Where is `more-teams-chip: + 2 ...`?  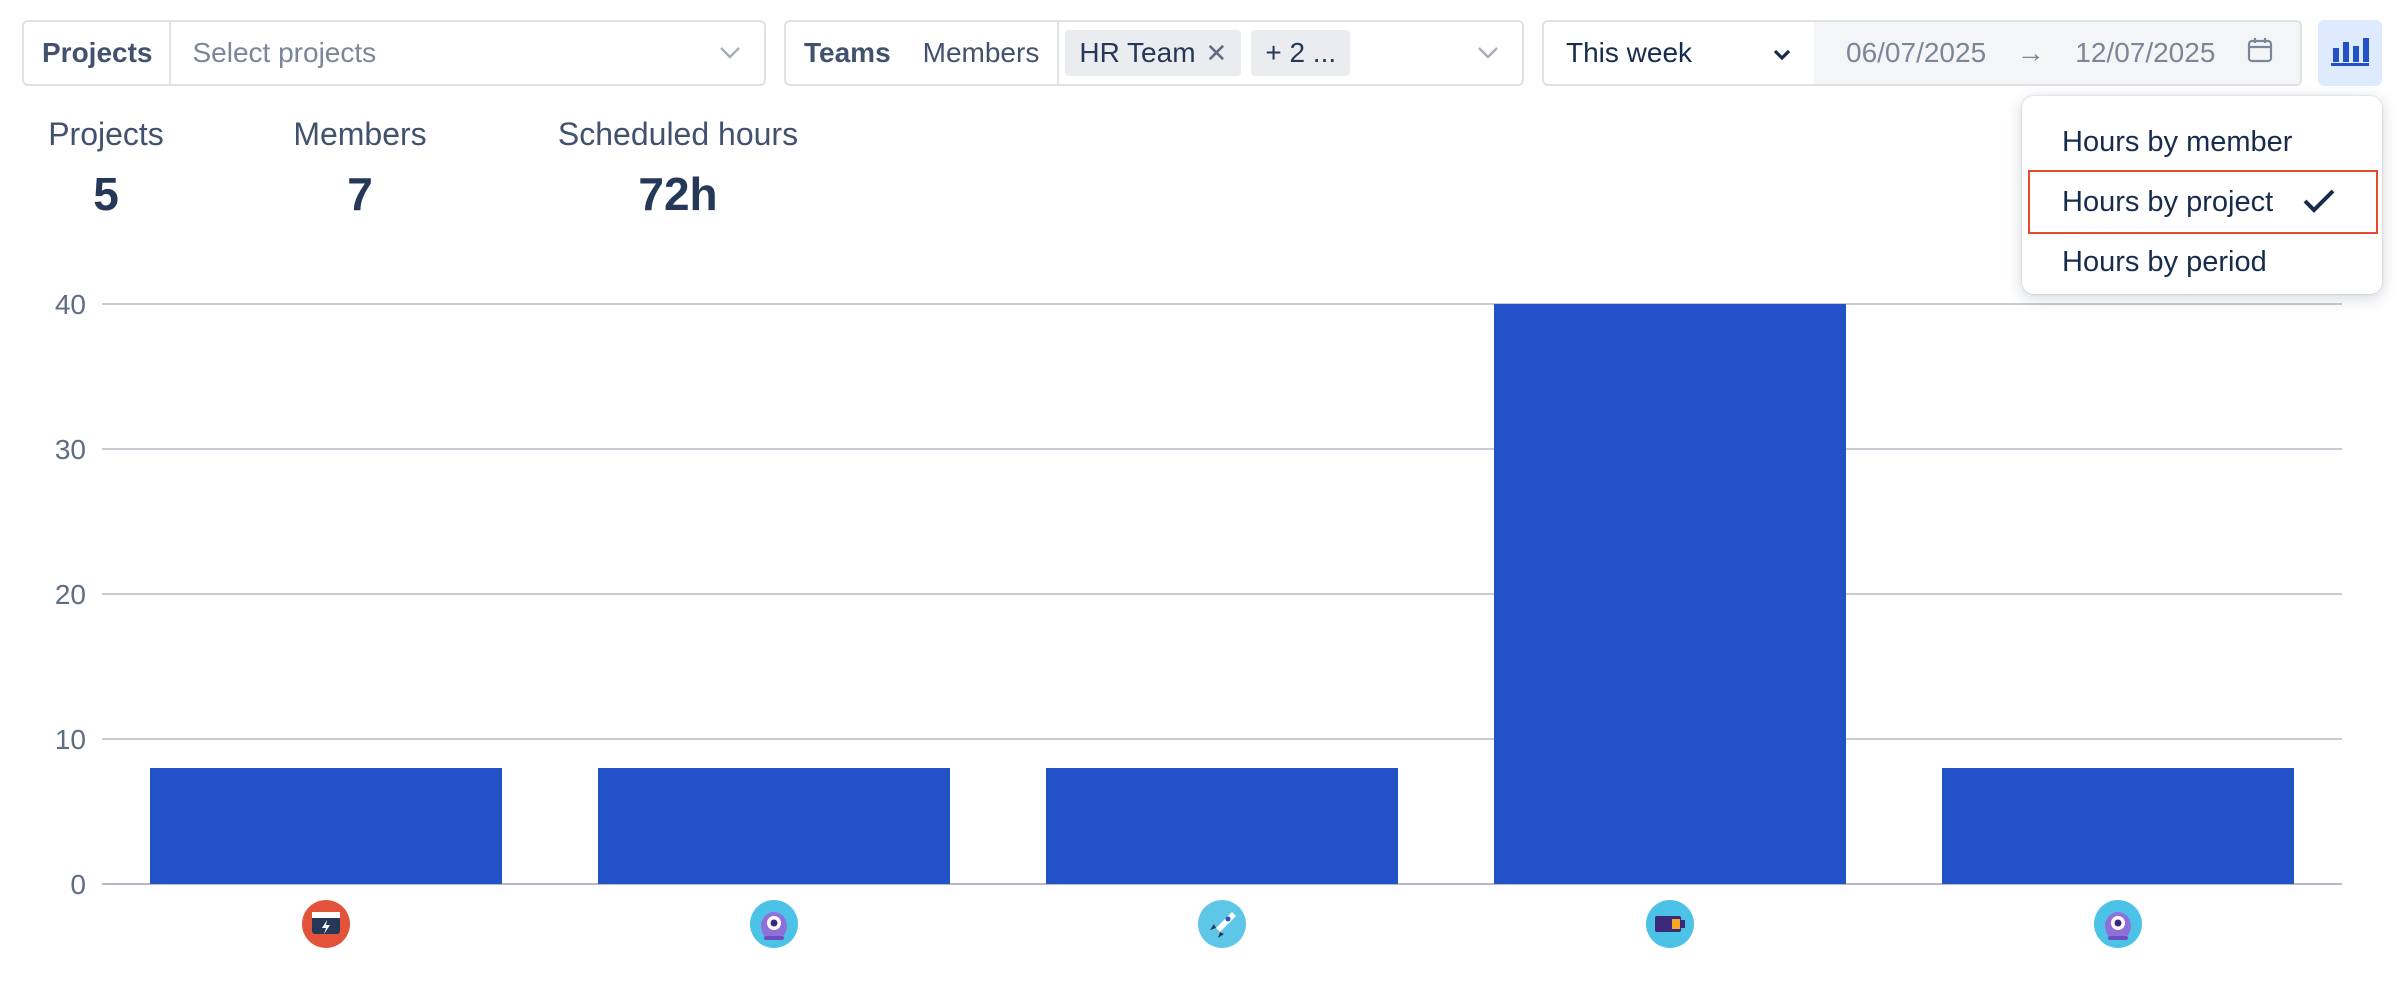
more-teams-chip: + 2 ... is located at coordinates (1301, 53).